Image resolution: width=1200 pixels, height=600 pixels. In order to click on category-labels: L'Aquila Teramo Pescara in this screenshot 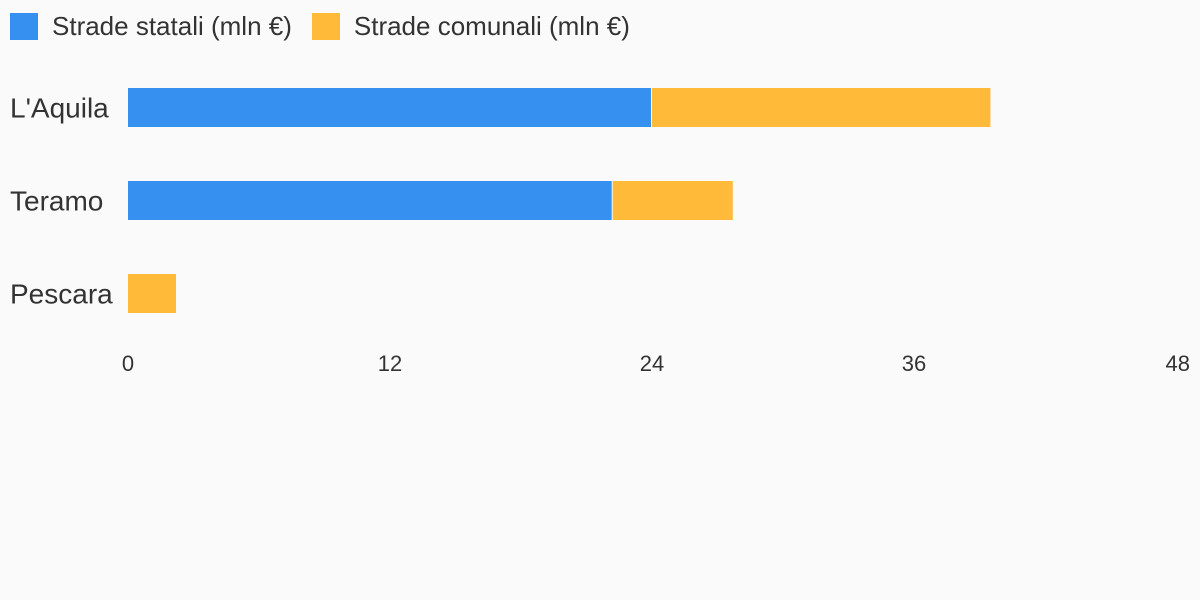, I will do `click(61, 201)`.